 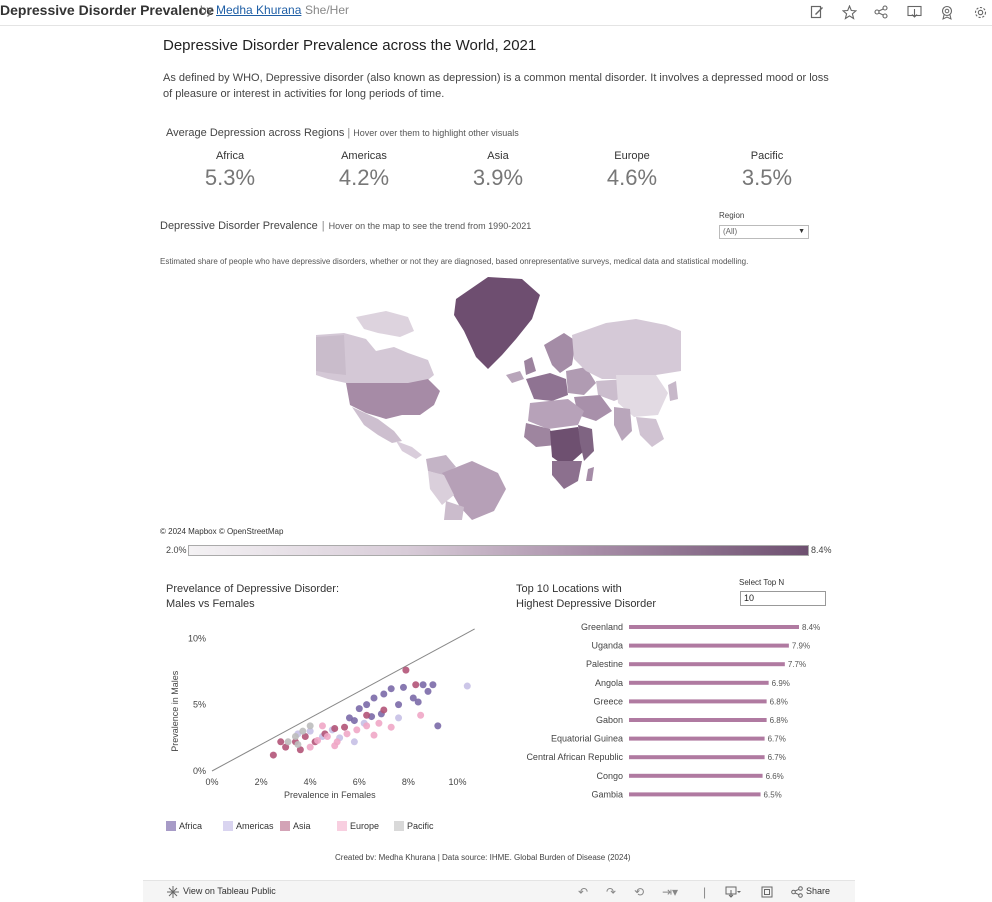 I want to click on map-region-central-america, so click(x=409, y=450).